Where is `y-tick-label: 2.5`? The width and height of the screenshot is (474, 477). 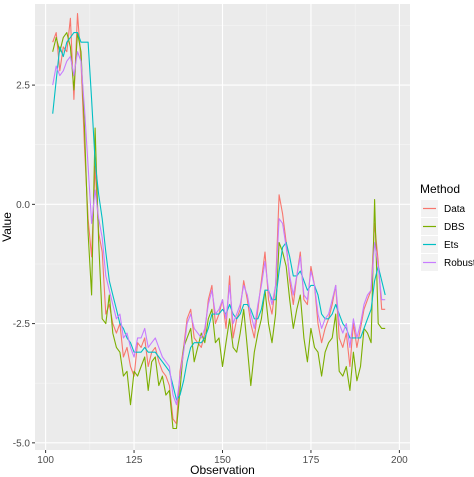 y-tick-label: 2.5 is located at coordinates (23, 86).